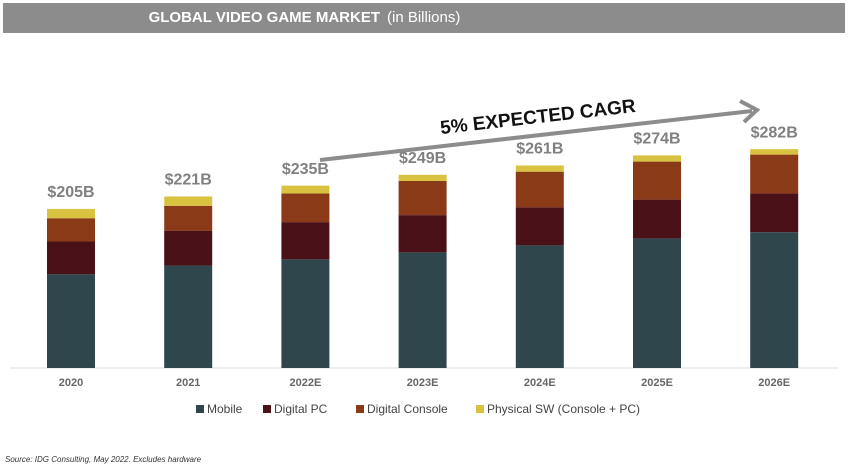  I want to click on chart-title: GLOBAL VIDEO GAME MARKET, so click(264, 17).